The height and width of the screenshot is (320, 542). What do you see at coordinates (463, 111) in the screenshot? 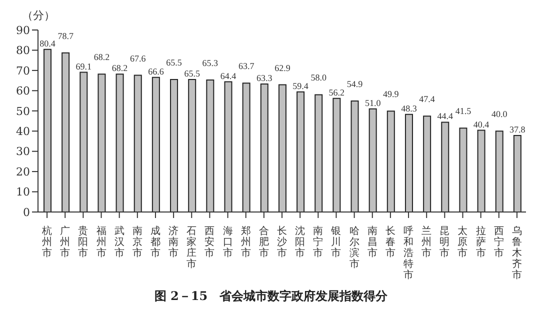
I see `data-label: 41.5` at bounding box center [463, 111].